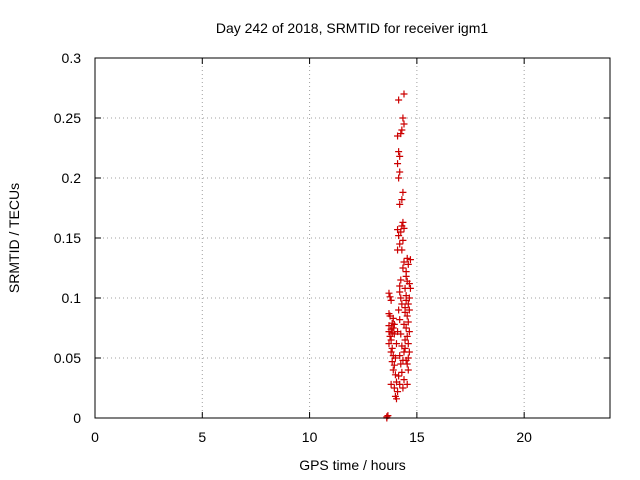  I want to click on y-tick-label: 0.05, so click(67, 358).